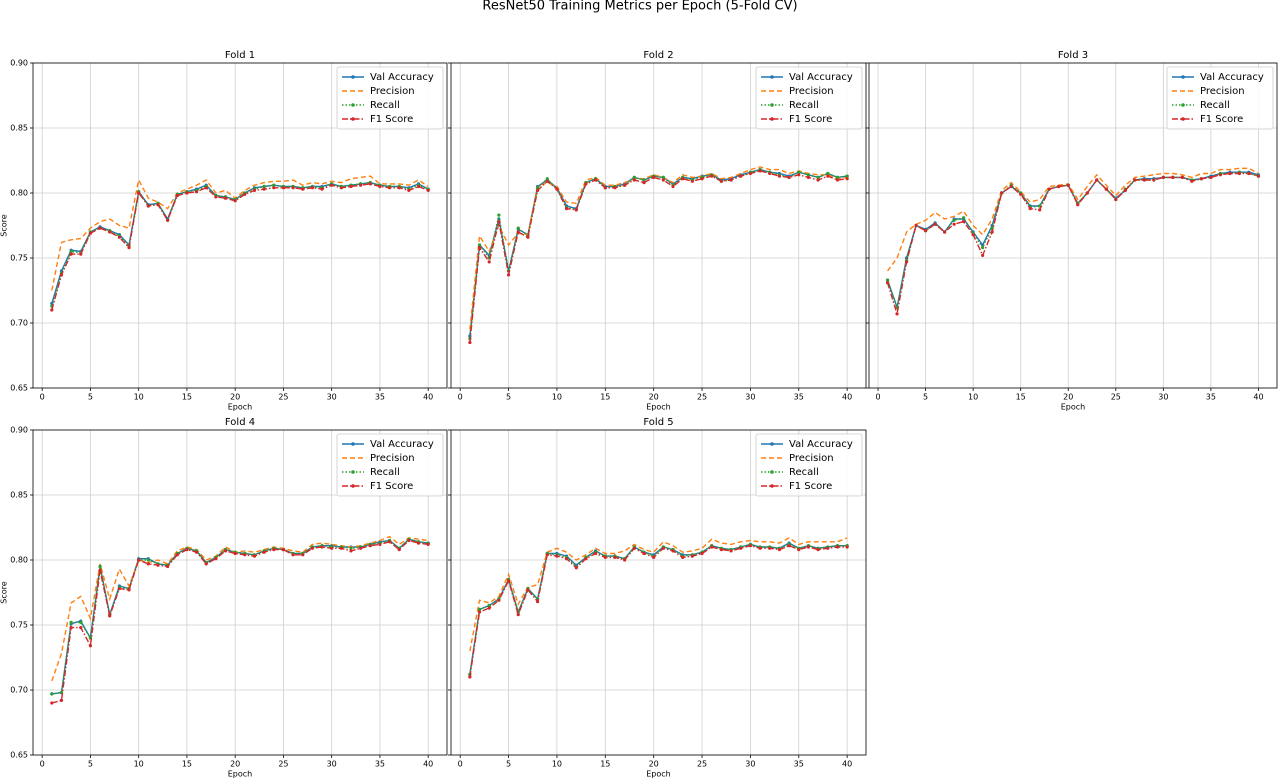  What do you see at coordinates (332, 764) in the screenshot?
I see `x-tick-label: 30` at bounding box center [332, 764].